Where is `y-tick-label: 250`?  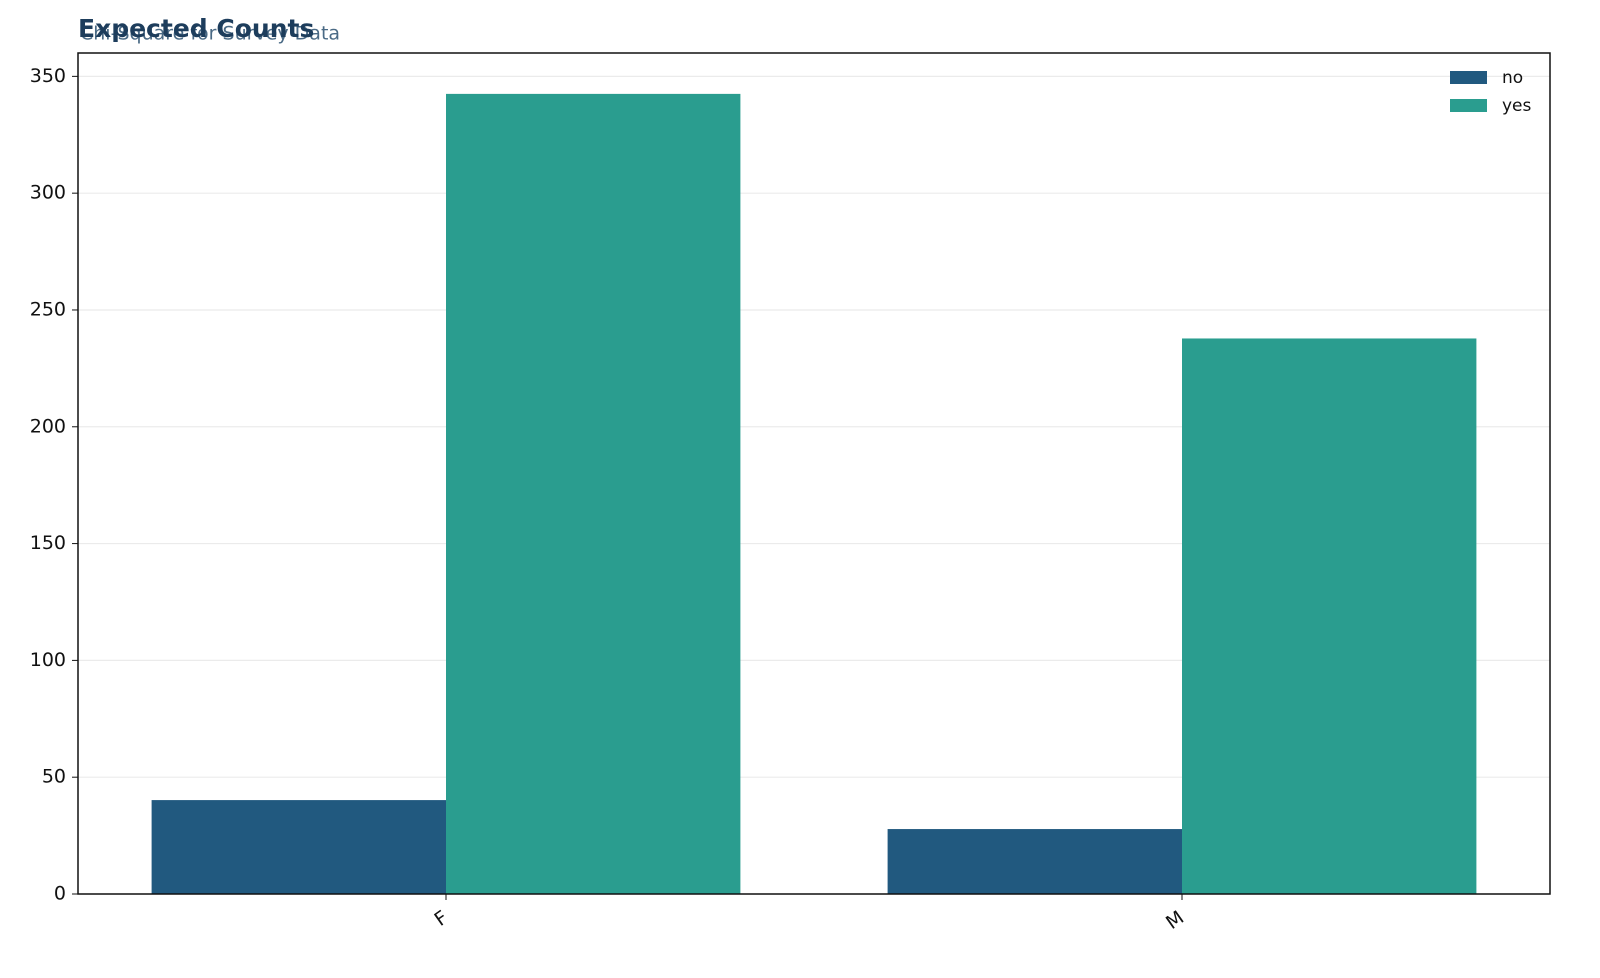
y-tick-label: 250 is located at coordinates (48, 309).